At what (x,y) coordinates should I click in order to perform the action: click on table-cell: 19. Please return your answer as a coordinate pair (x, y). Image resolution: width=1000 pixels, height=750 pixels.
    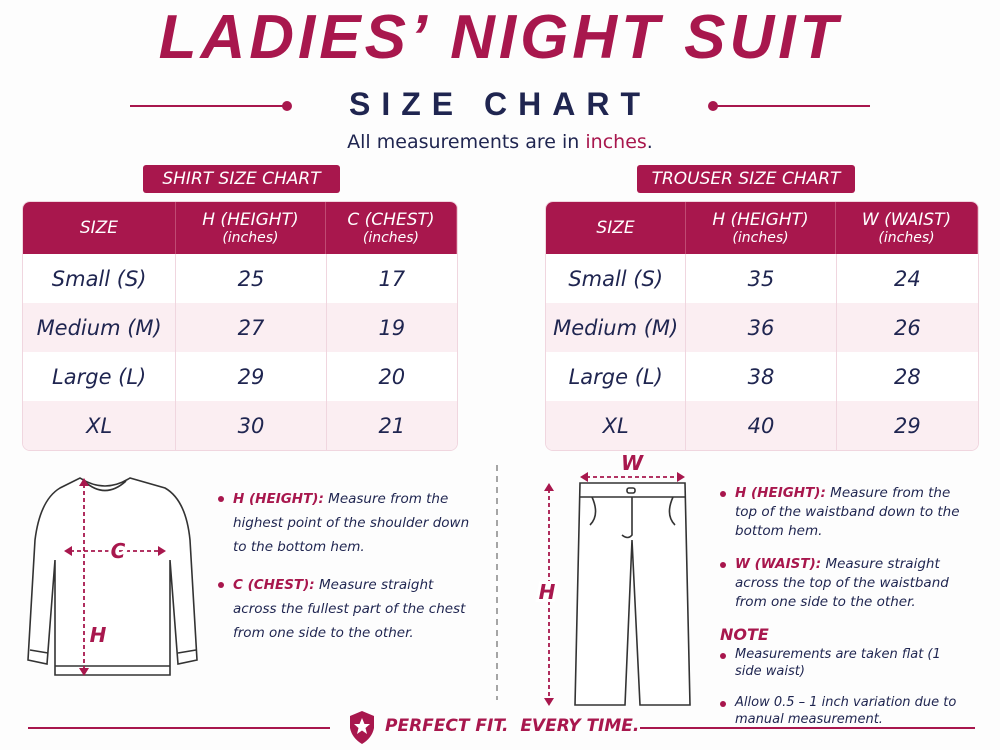
    Looking at the image, I should click on (392, 327).